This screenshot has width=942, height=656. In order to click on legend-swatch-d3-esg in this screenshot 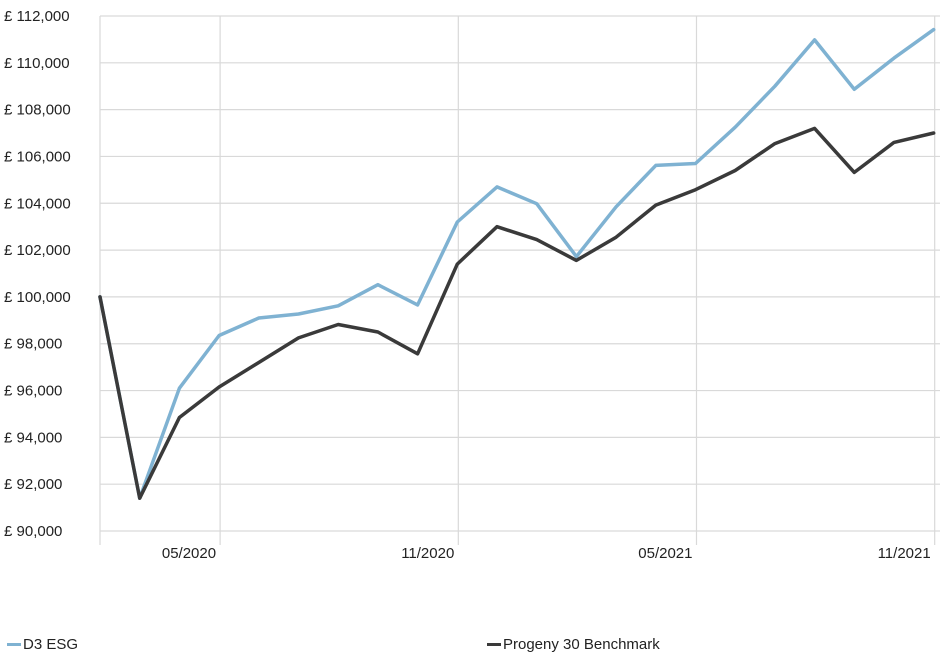, I will do `click(14, 644)`.